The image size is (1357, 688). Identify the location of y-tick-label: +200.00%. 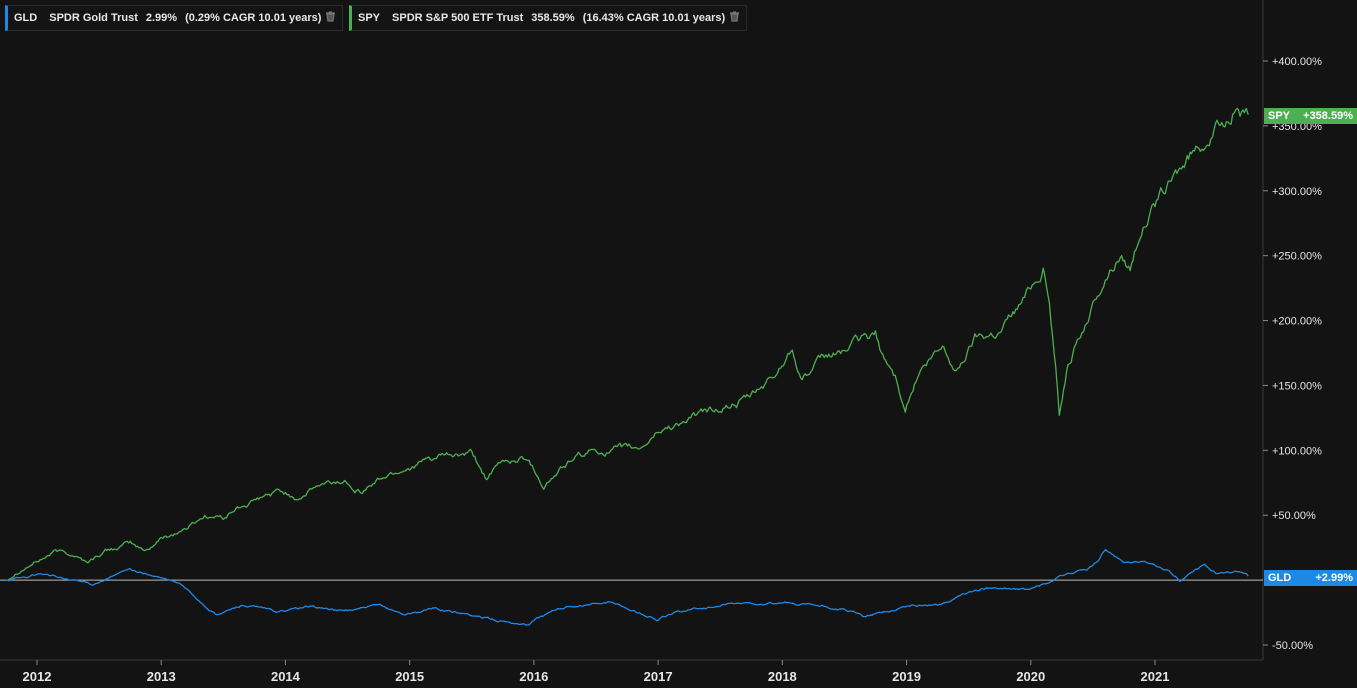
(1297, 322).